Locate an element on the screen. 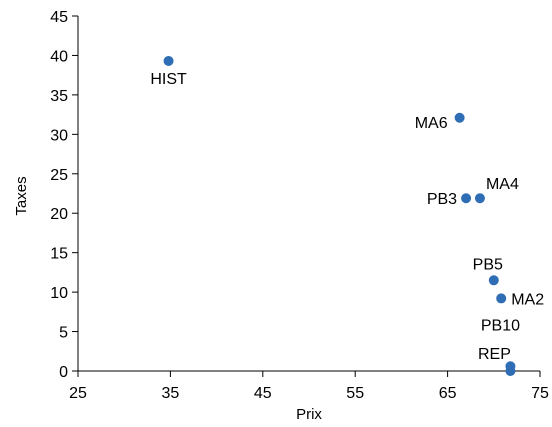  data-point-pb3 is located at coordinates (466, 198).